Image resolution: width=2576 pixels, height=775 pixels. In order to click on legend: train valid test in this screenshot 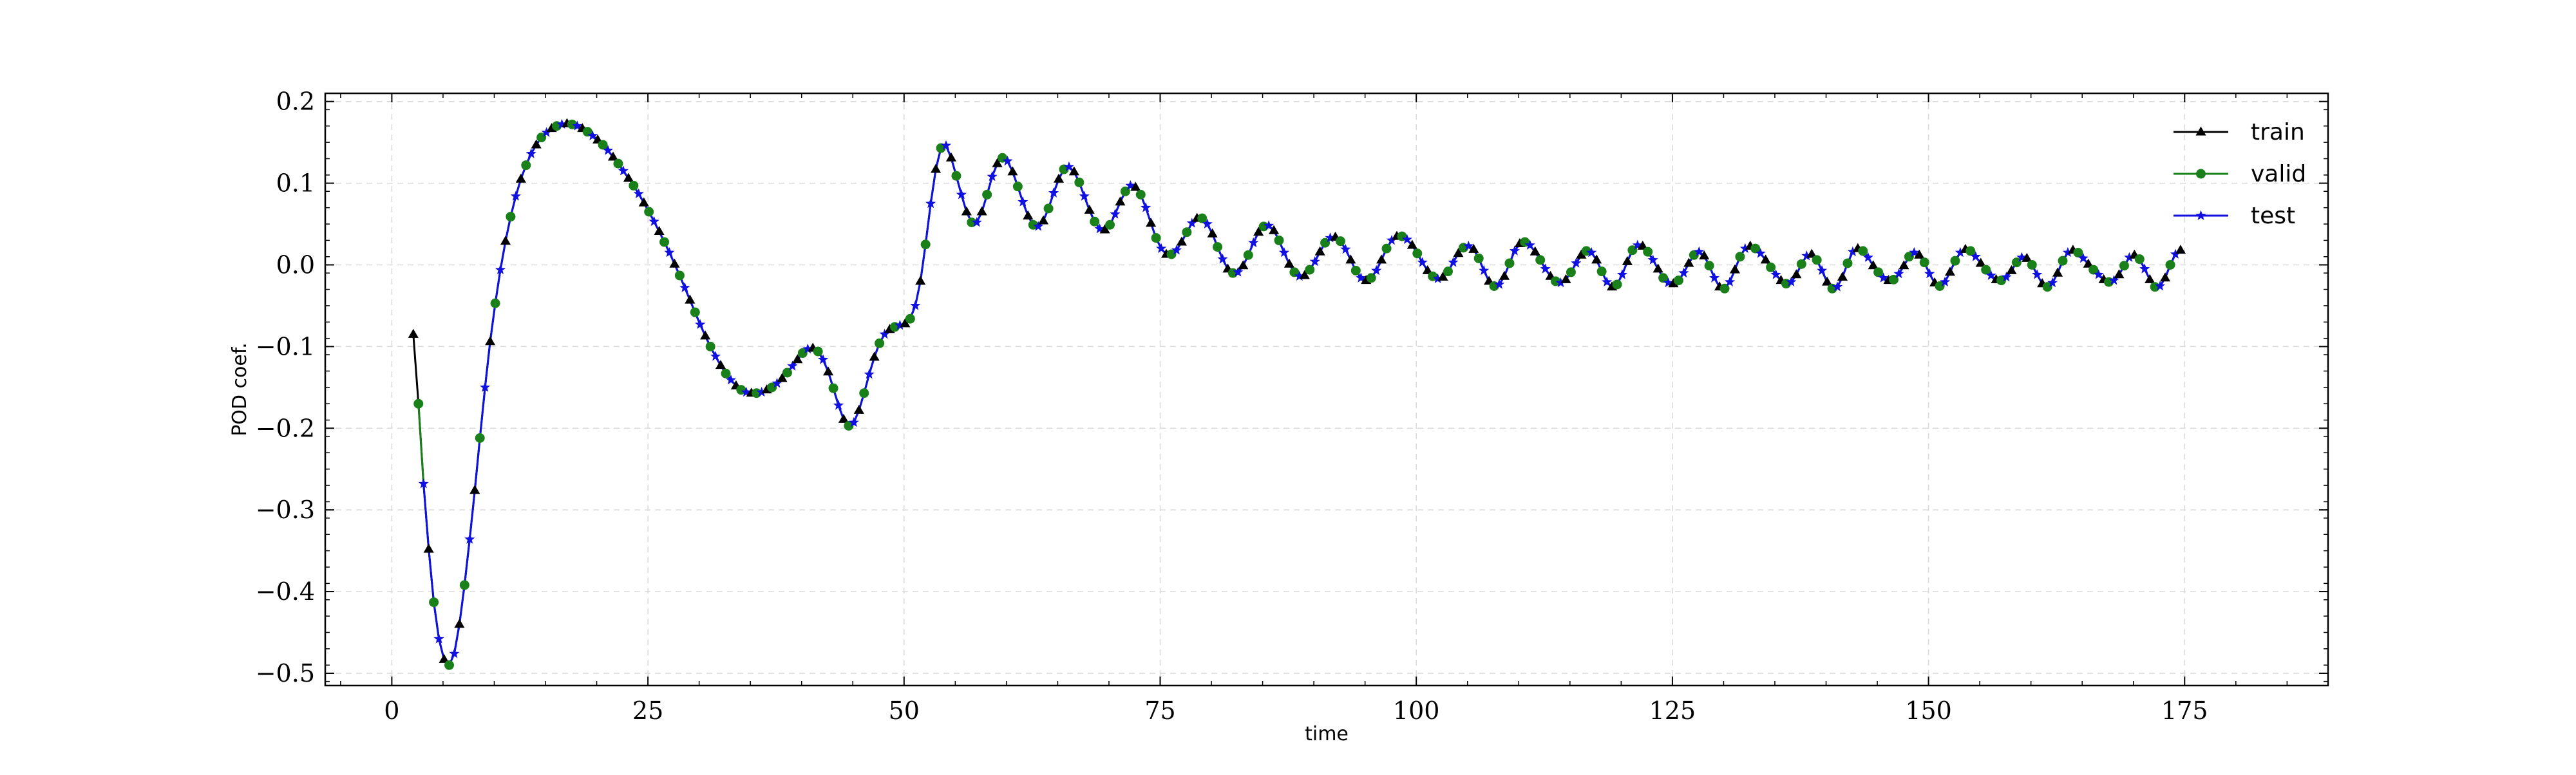, I will do `click(2240, 174)`.